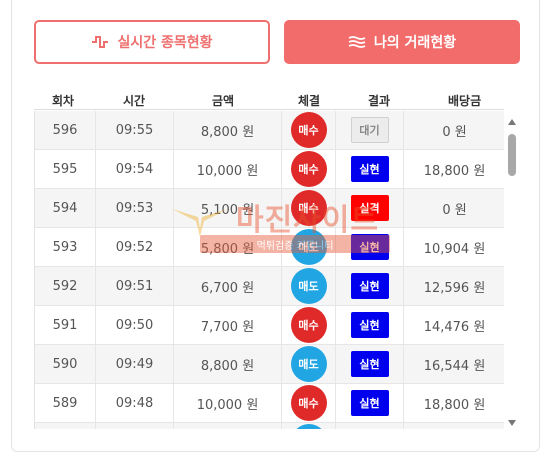 The width and height of the screenshot is (556, 467). I want to click on payout-cell: 12,596 원, so click(454, 288).